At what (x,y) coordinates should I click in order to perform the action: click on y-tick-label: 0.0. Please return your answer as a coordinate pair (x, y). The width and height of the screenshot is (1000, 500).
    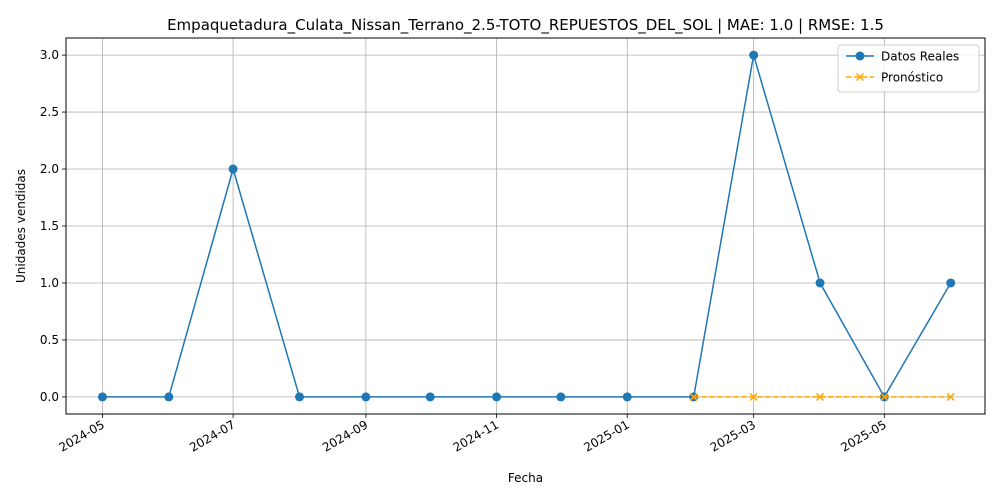
    Looking at the image, I should click on (49, 397).